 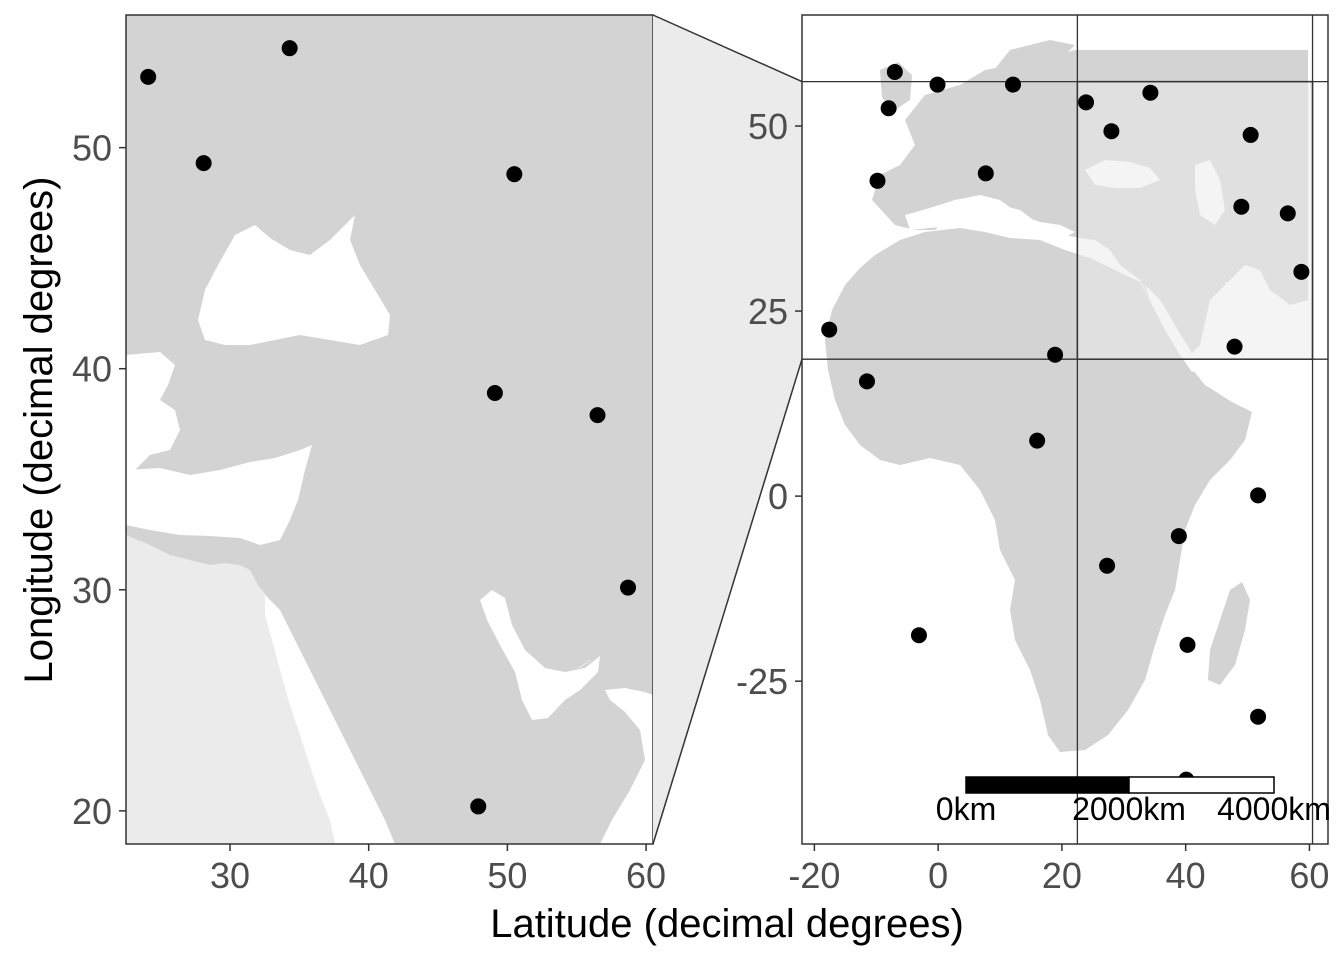 I want to click on overview-y-tick-label-2: 25, so click(x=768, y=311).